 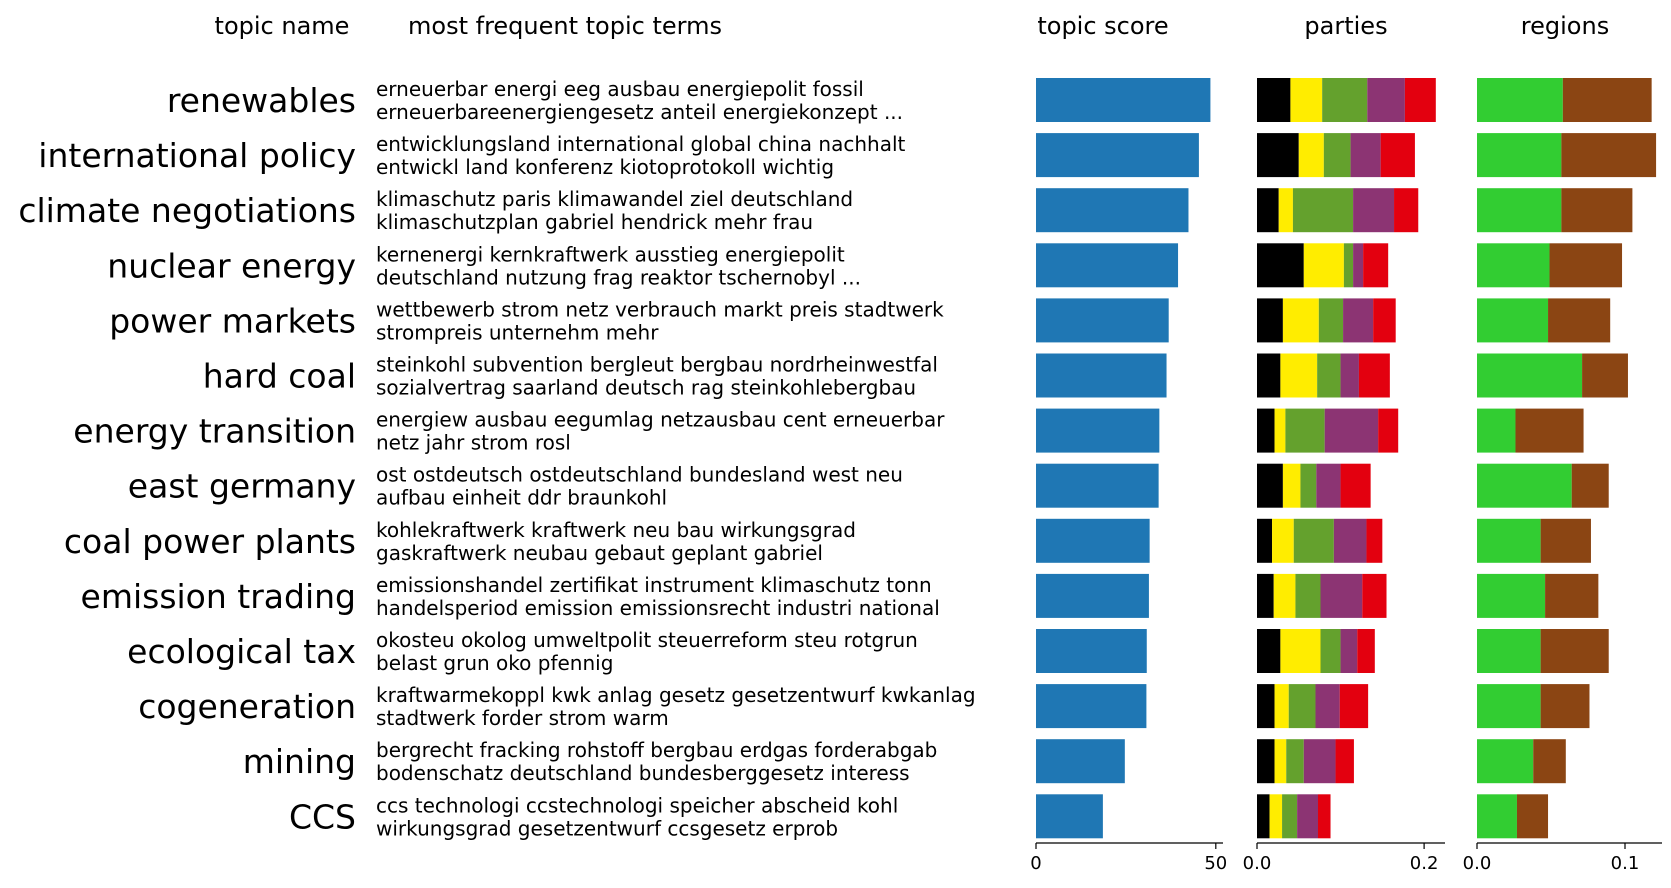 I want to click on topic-name-label: ecological tax, so click(x=241, y=651).